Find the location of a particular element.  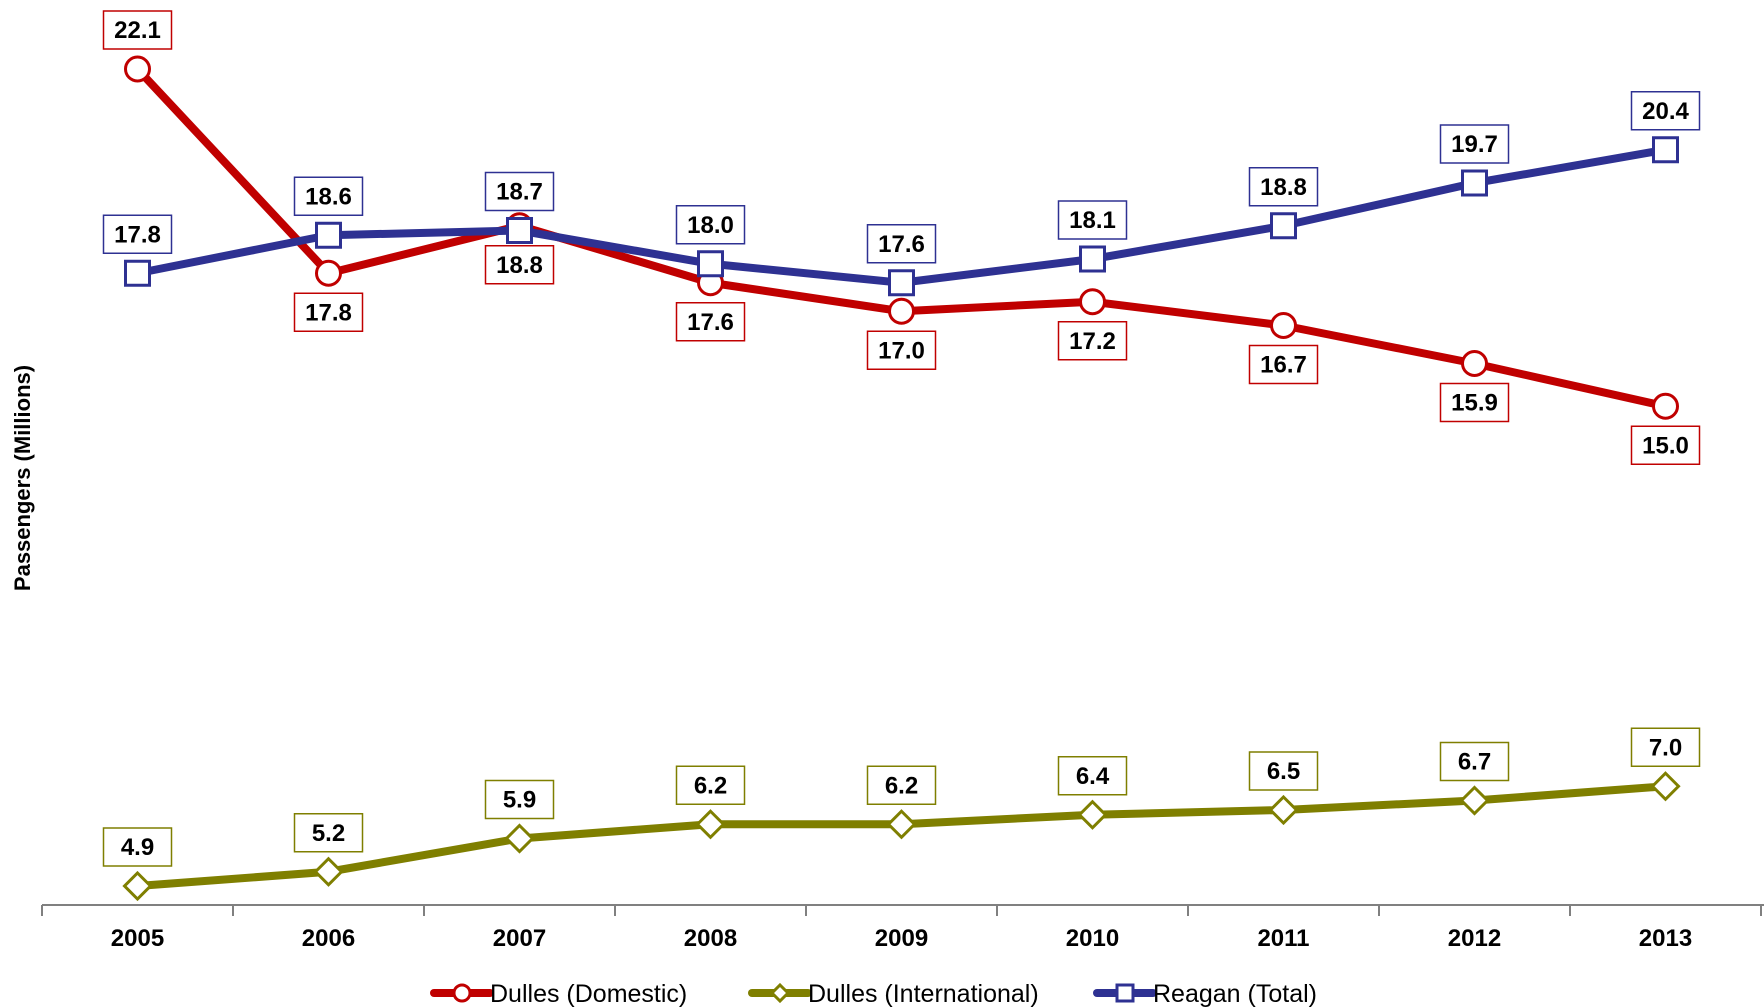

x-tick-label: 2012 is located at coordinates (1474, 938).